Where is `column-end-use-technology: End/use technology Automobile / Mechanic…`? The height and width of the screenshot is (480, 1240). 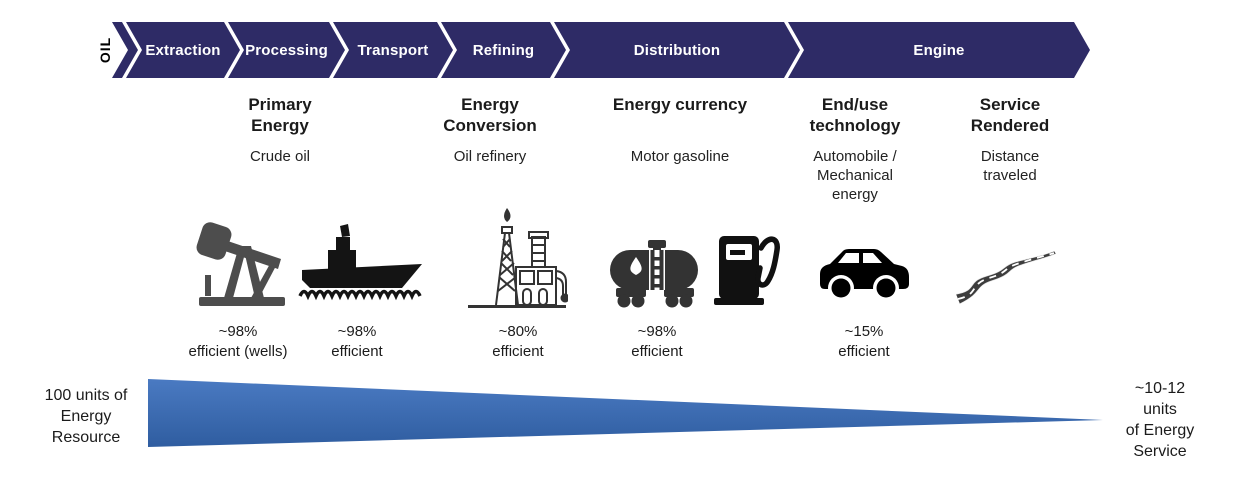 column-end-use-technology: End/use technology Automobile / Mechanic… is located at coordinates (855, 149).